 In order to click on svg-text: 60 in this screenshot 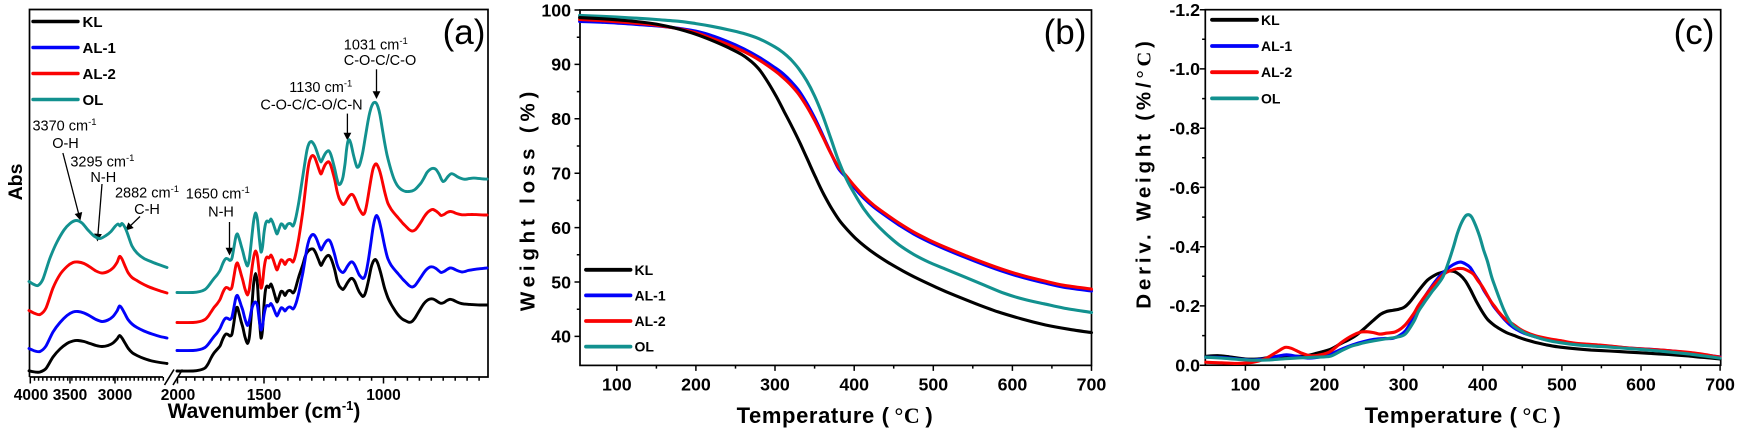, I will do `click(561, 228)`.